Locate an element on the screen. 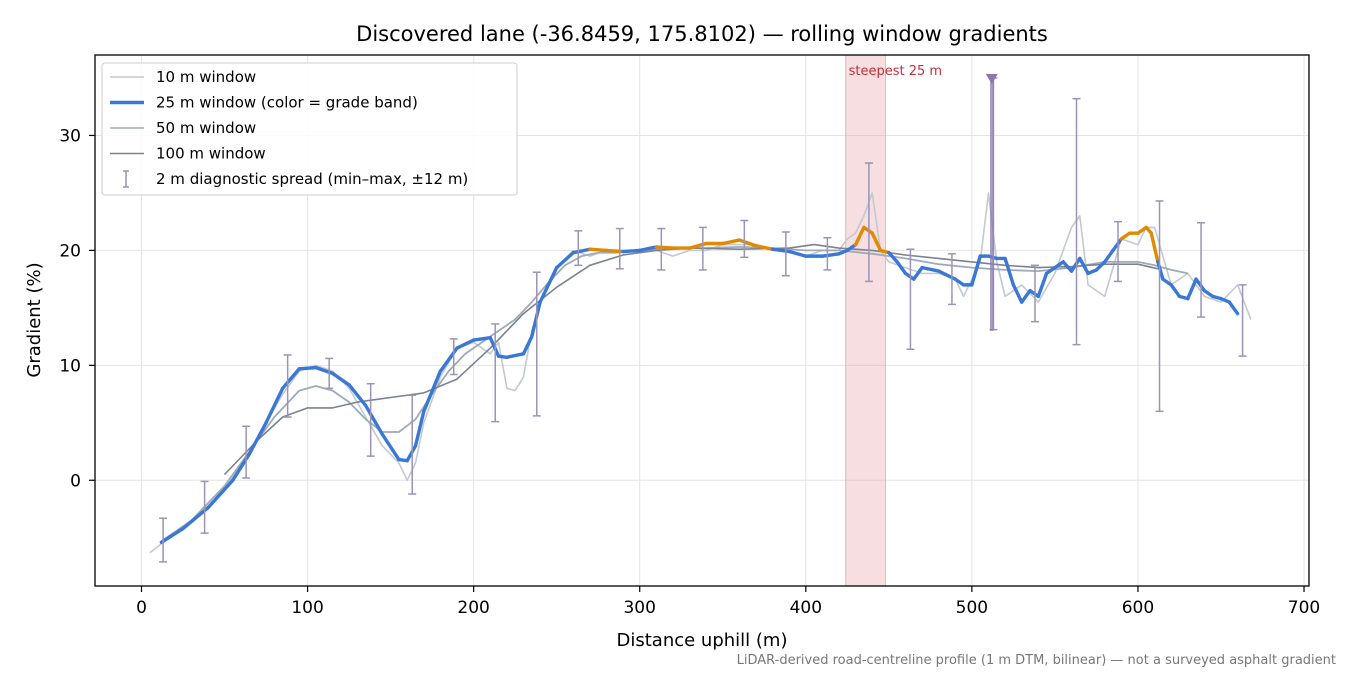 The image size is (1350, 675). legend-item-w100: 100 m window is located at coordinates (188, 154).